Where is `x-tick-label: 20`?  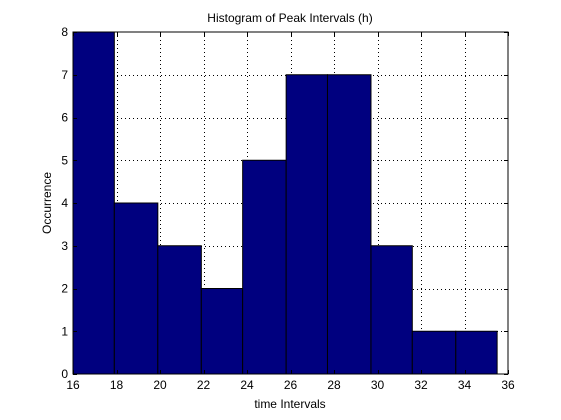
x-tick-label: 20 is located at coordinates (160, 385).